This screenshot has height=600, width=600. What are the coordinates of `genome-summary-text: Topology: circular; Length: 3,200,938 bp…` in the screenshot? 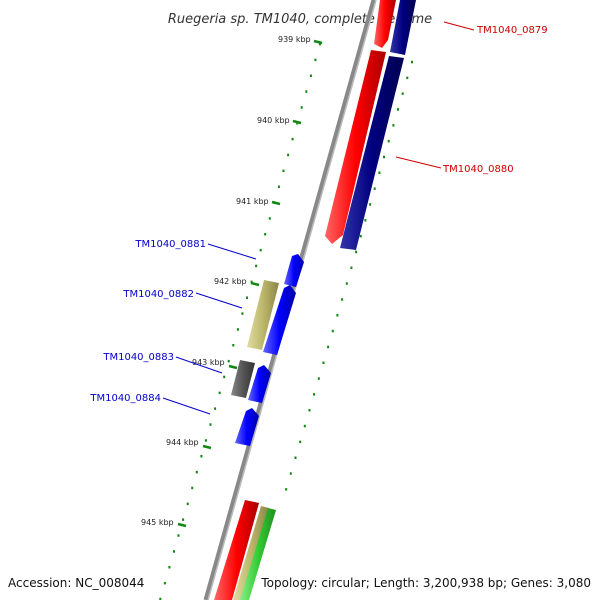 It's located at (425, 583).